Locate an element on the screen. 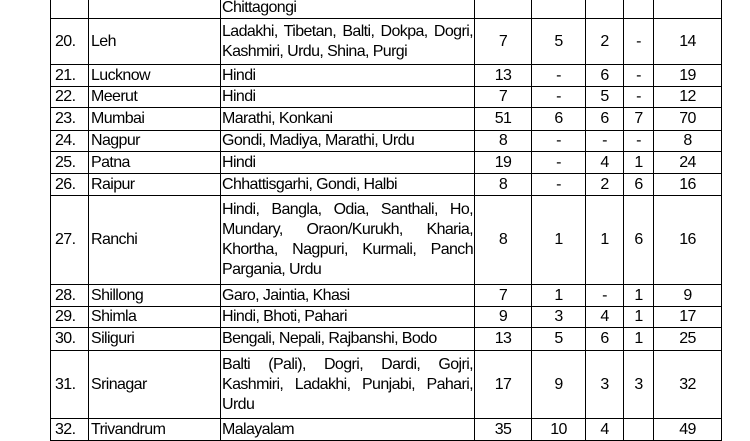 This screenshot has height=441, width=750. table-row: 25. Patna Hindi 19-4 1 24 is located at coordinates (386, 162).